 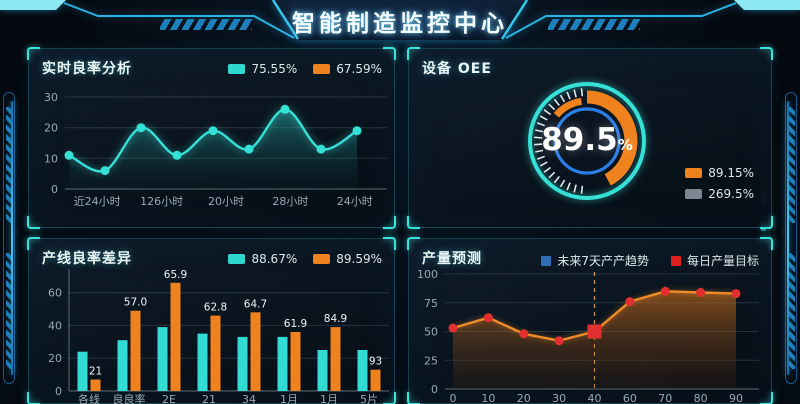 What do you see at coordinates (579, 140) in the screenshot?
I see `gauge-value-number: 89.5` at bounding box center [579, 140].